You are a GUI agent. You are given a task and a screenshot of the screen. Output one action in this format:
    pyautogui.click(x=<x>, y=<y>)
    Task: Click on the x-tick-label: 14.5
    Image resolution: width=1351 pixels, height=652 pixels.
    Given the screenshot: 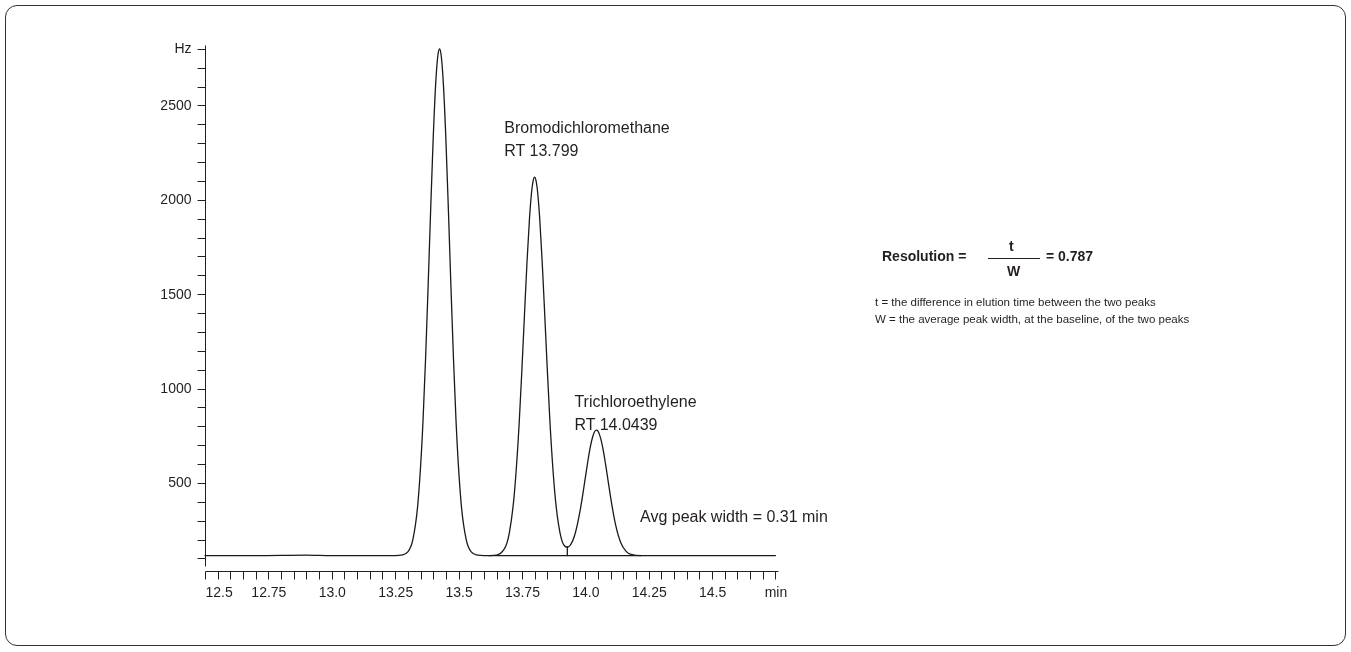 What is the action you would take?
    pyautogui.click(x=712, y=591)
    